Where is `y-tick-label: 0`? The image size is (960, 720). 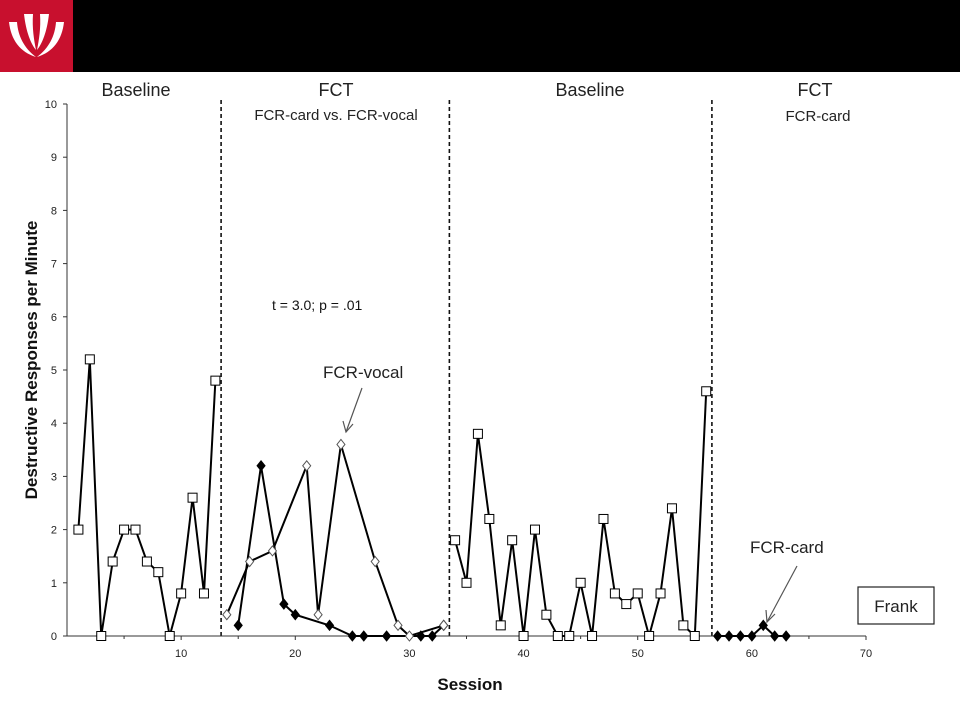
y-tick-label: 0 is located at coordinates (54, 637).